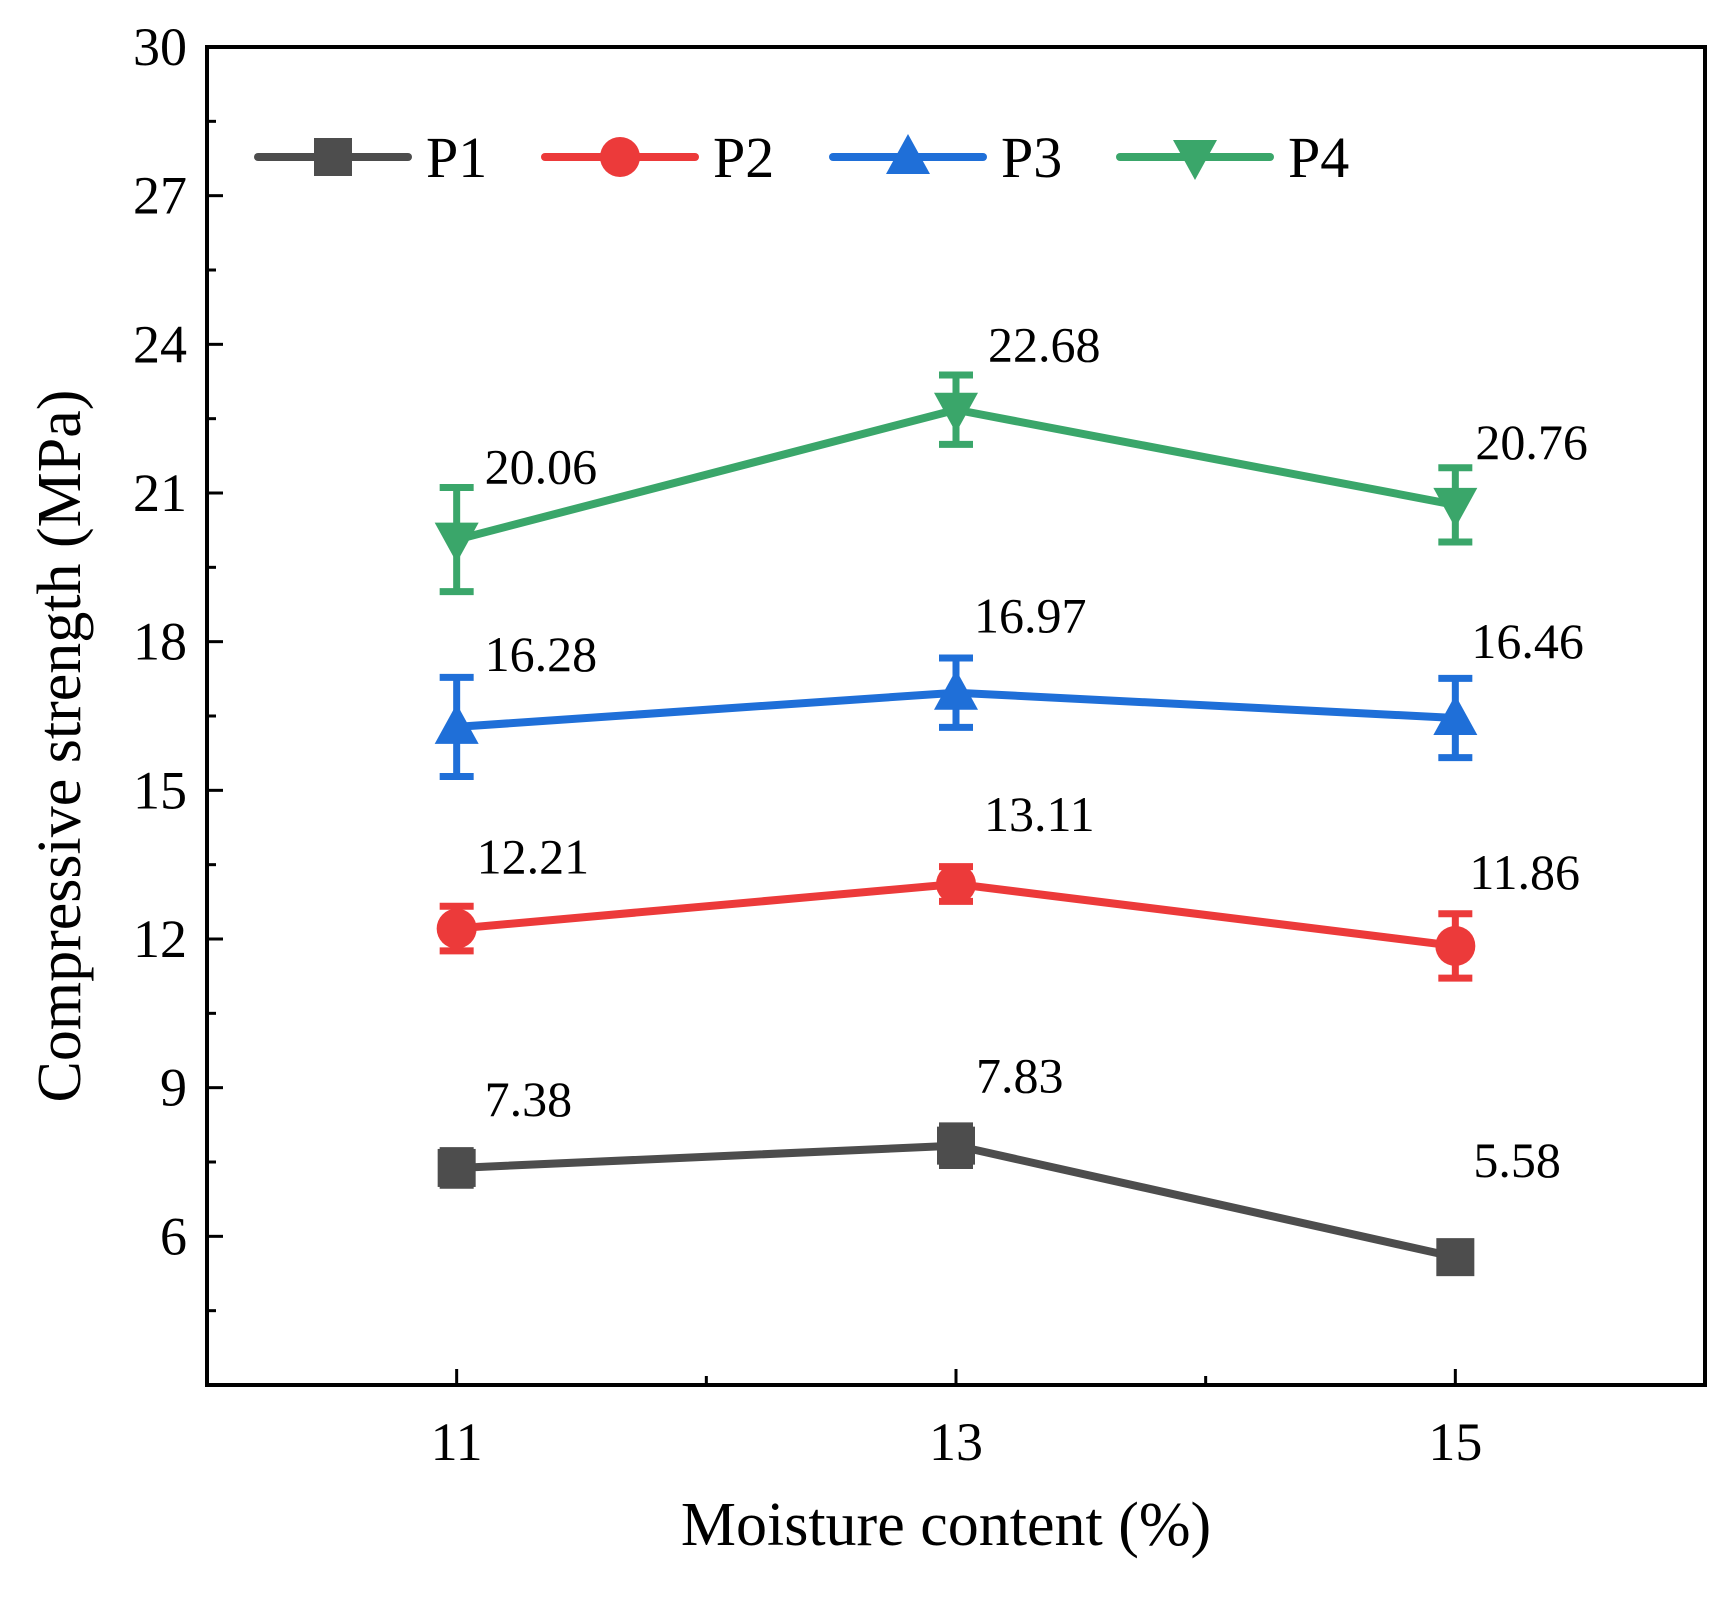 This screenshot has width=1735, height=1597. Describe the element at coordinates (946, 1525) in the screenshot. I see `x-axis-title: Moisture content (%)` at that location.